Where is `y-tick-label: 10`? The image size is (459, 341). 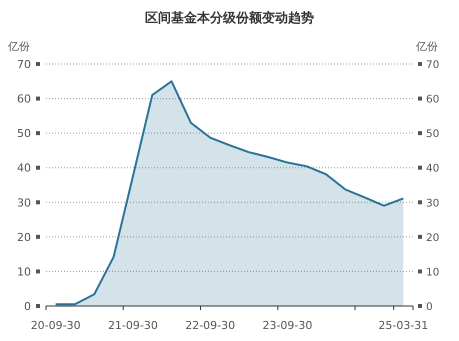
y-tick-label: 10 is located at coordinates (24, 271).